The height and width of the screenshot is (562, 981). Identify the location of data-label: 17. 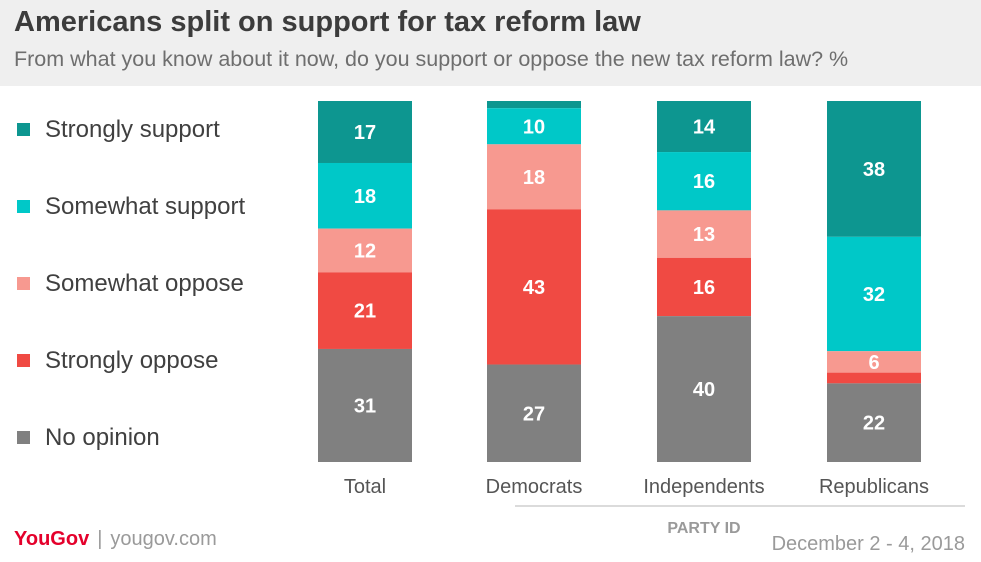
(365, 133).